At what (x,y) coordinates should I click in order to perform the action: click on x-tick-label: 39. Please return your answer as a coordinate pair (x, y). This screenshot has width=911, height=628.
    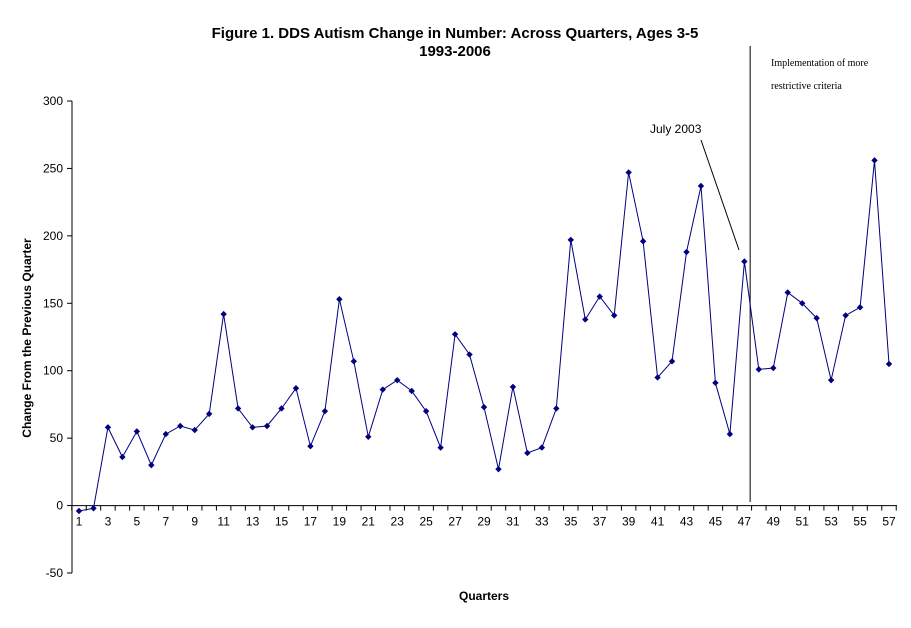
    Looking at the image, I should click on (629, 522).